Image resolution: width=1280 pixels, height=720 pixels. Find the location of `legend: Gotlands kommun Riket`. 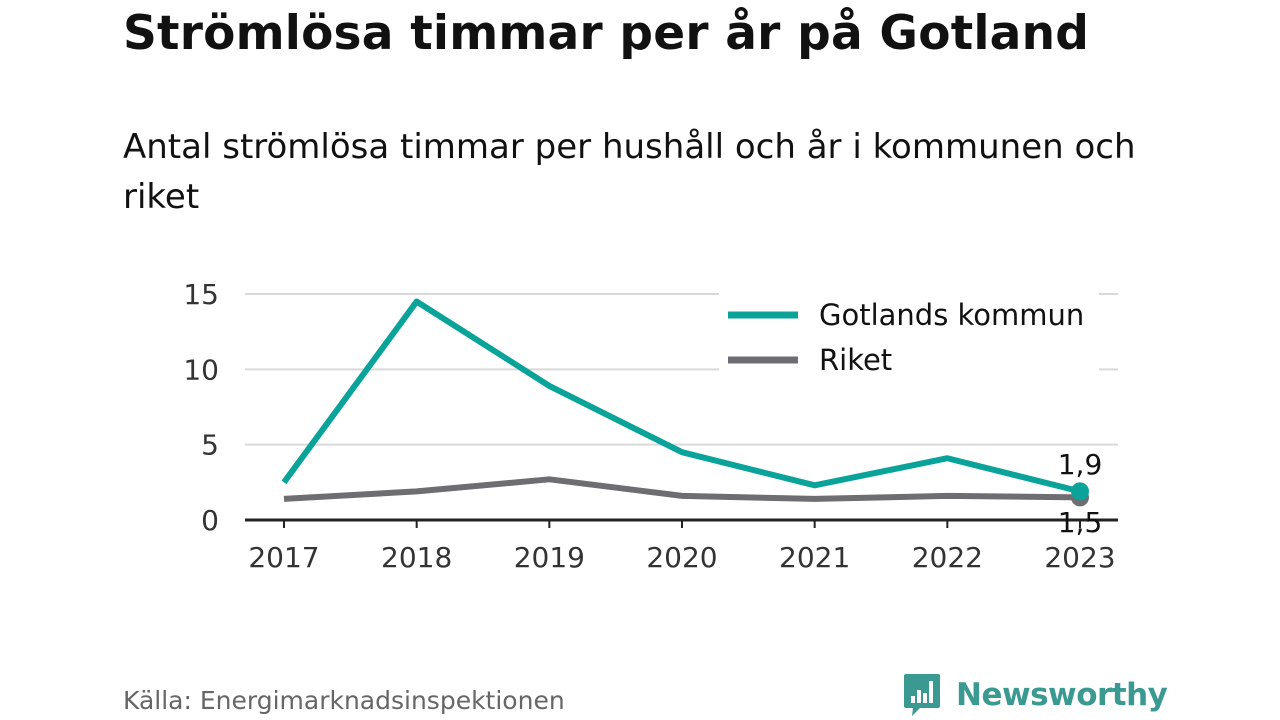

legend: Gotlands kommun Riket is located at coordinates (909, 338).